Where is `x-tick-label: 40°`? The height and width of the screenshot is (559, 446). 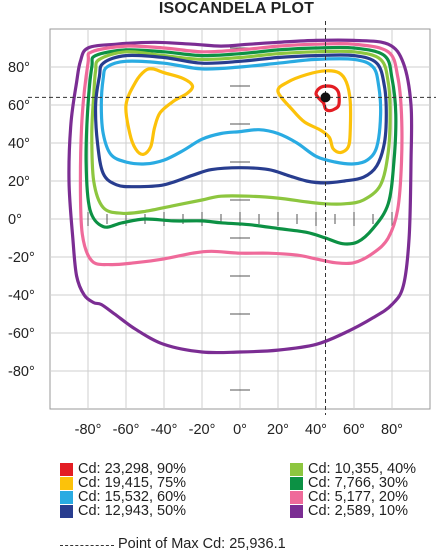
x-tick-label: 40° is located at coordinates (316, 430).